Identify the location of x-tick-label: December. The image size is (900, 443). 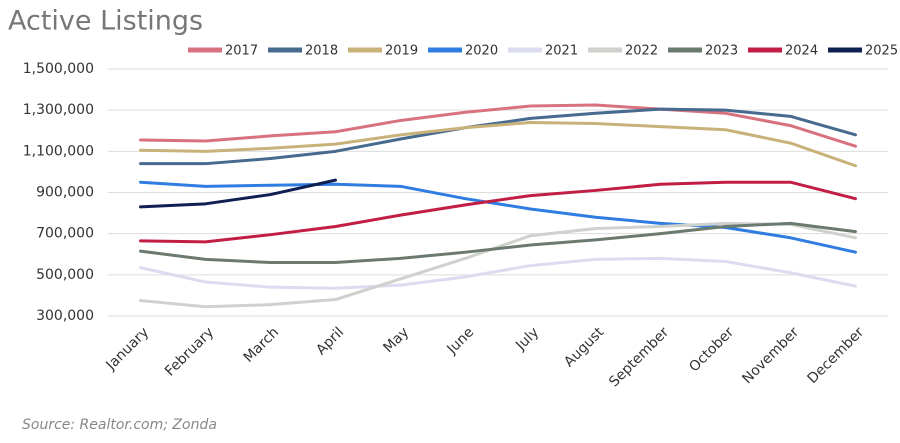
(836, 355).